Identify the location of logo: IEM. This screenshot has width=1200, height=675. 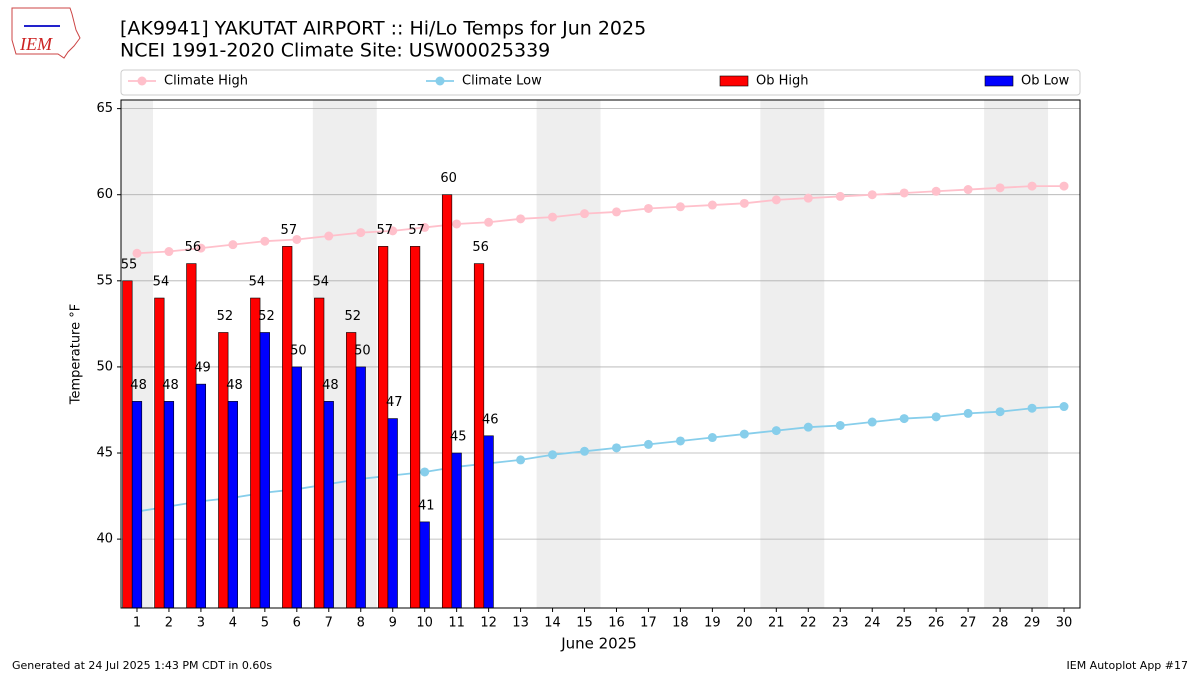
(46, 33).